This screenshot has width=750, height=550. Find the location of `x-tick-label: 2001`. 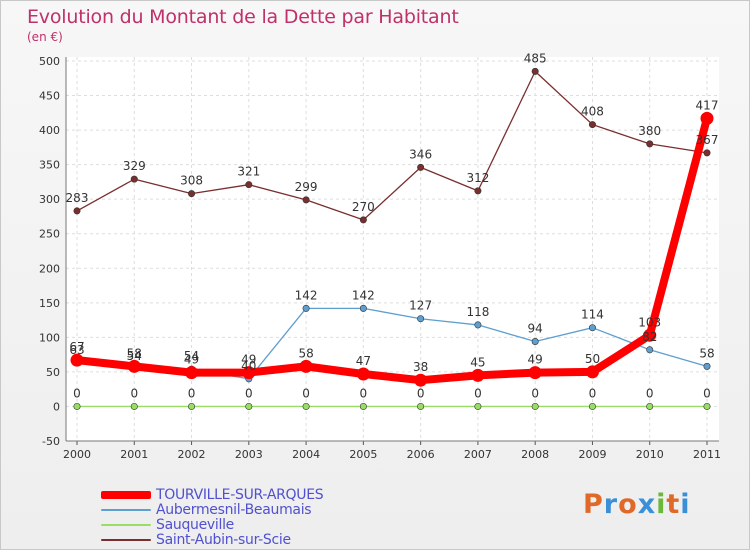

x-tick-label: 2001 is located at coordinates (134, 454).